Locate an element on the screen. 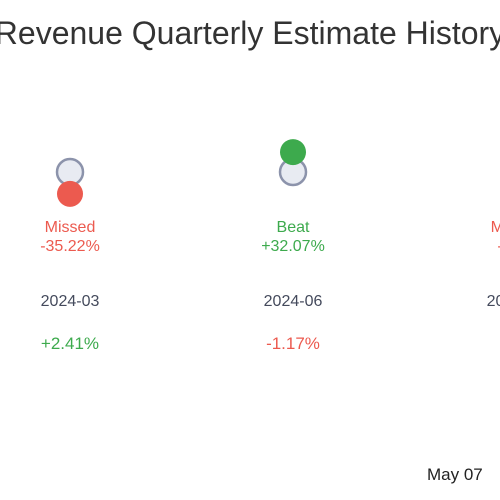 Image resolution: width=500 pixels, height=500 pixels. quarter-group: Missed -35.22% 2024-03 +2.41% is located at coordinates (70, 255).